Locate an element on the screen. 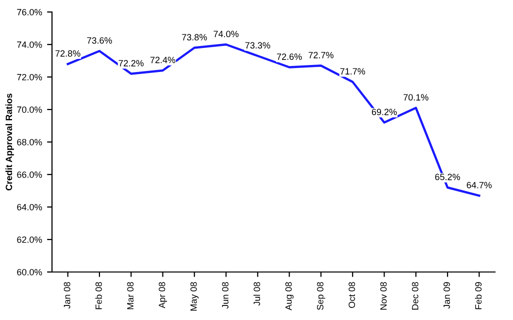  x-tick-label: Mar 08 is located at coordinates (130, 296).